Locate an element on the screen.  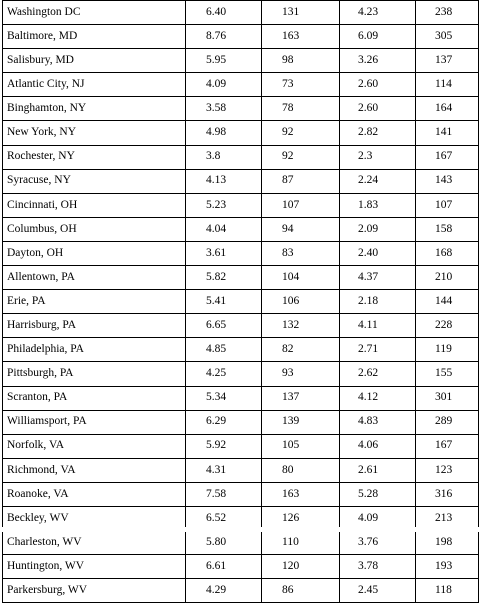
city-cell: Baltimore, MD is located at coordinates (94, 37).